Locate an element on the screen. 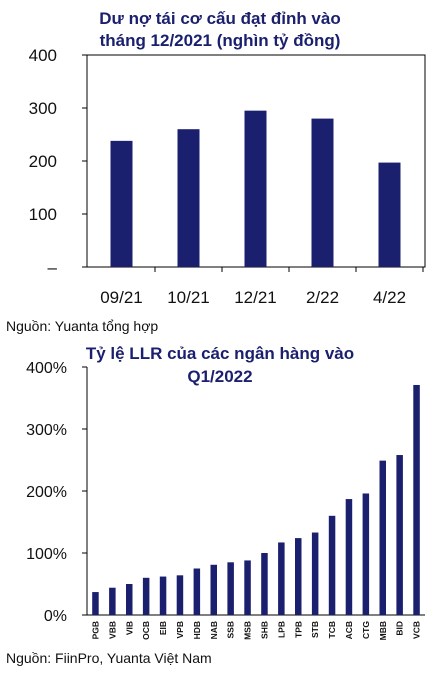 The width and height of the screenshot is (440, 677). chart2-y-tick-label: 100% is located at coordinates (46, 554).